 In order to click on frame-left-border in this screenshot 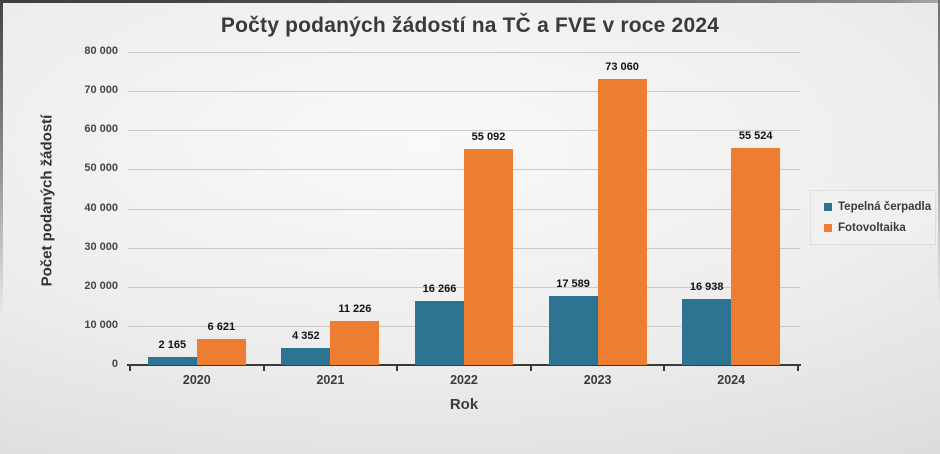, I will do `click(1, 227)`.